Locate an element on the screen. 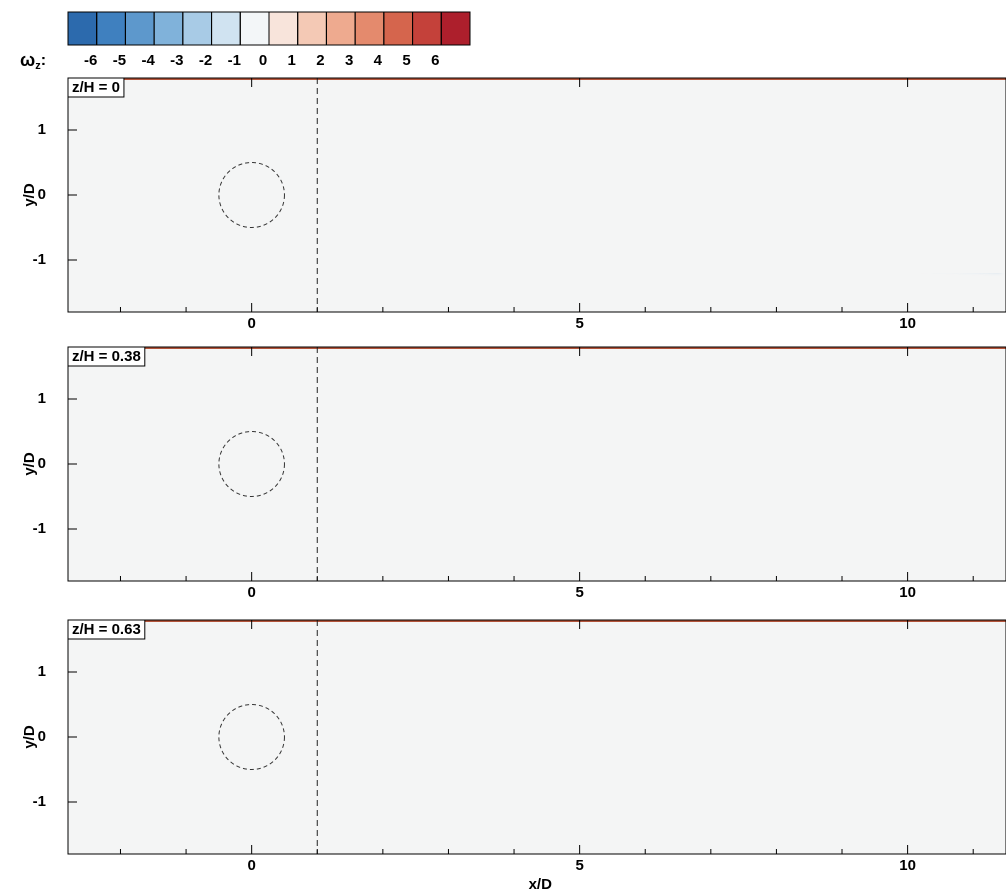 This screenshot has width=1006, height=896. colorbar-tick-label: 2 is located at coordinates (320, 60).